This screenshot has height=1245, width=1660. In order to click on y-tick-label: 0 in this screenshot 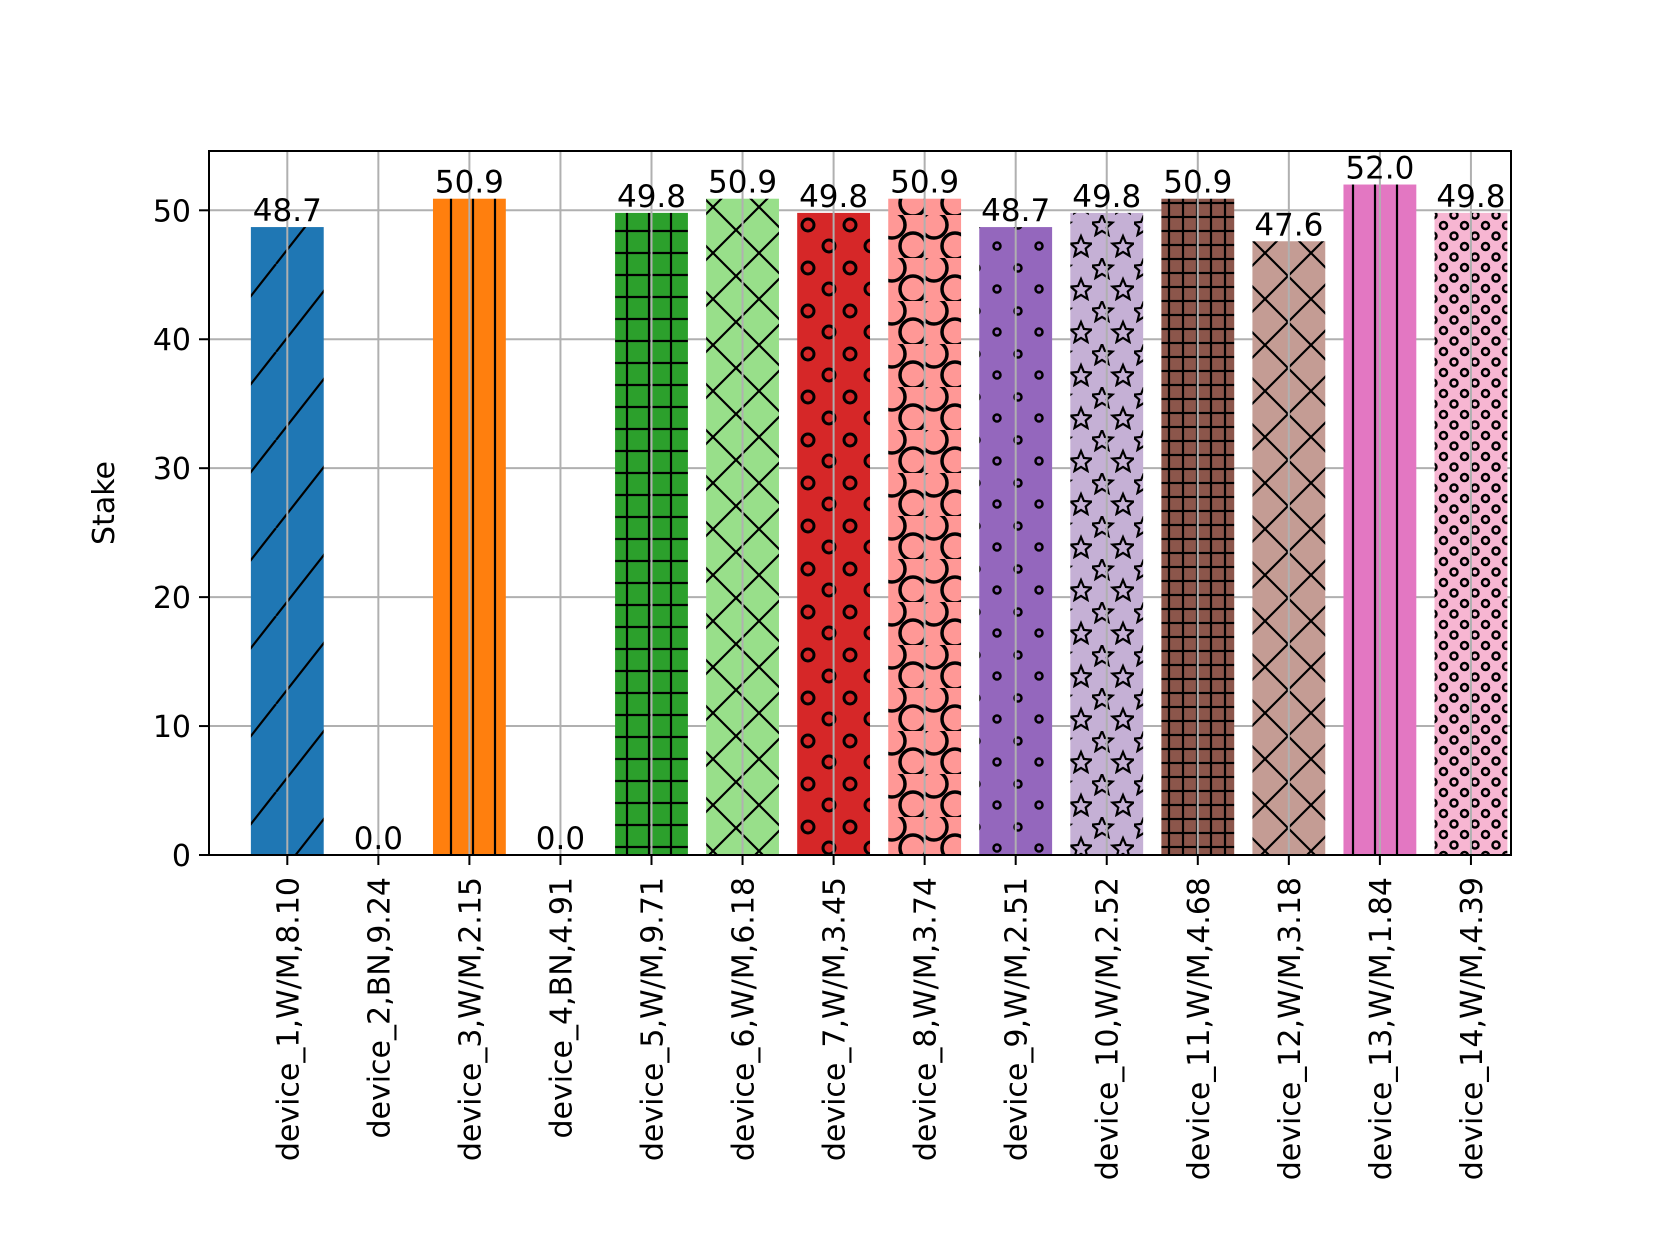, I will do `click(181, 856)`.